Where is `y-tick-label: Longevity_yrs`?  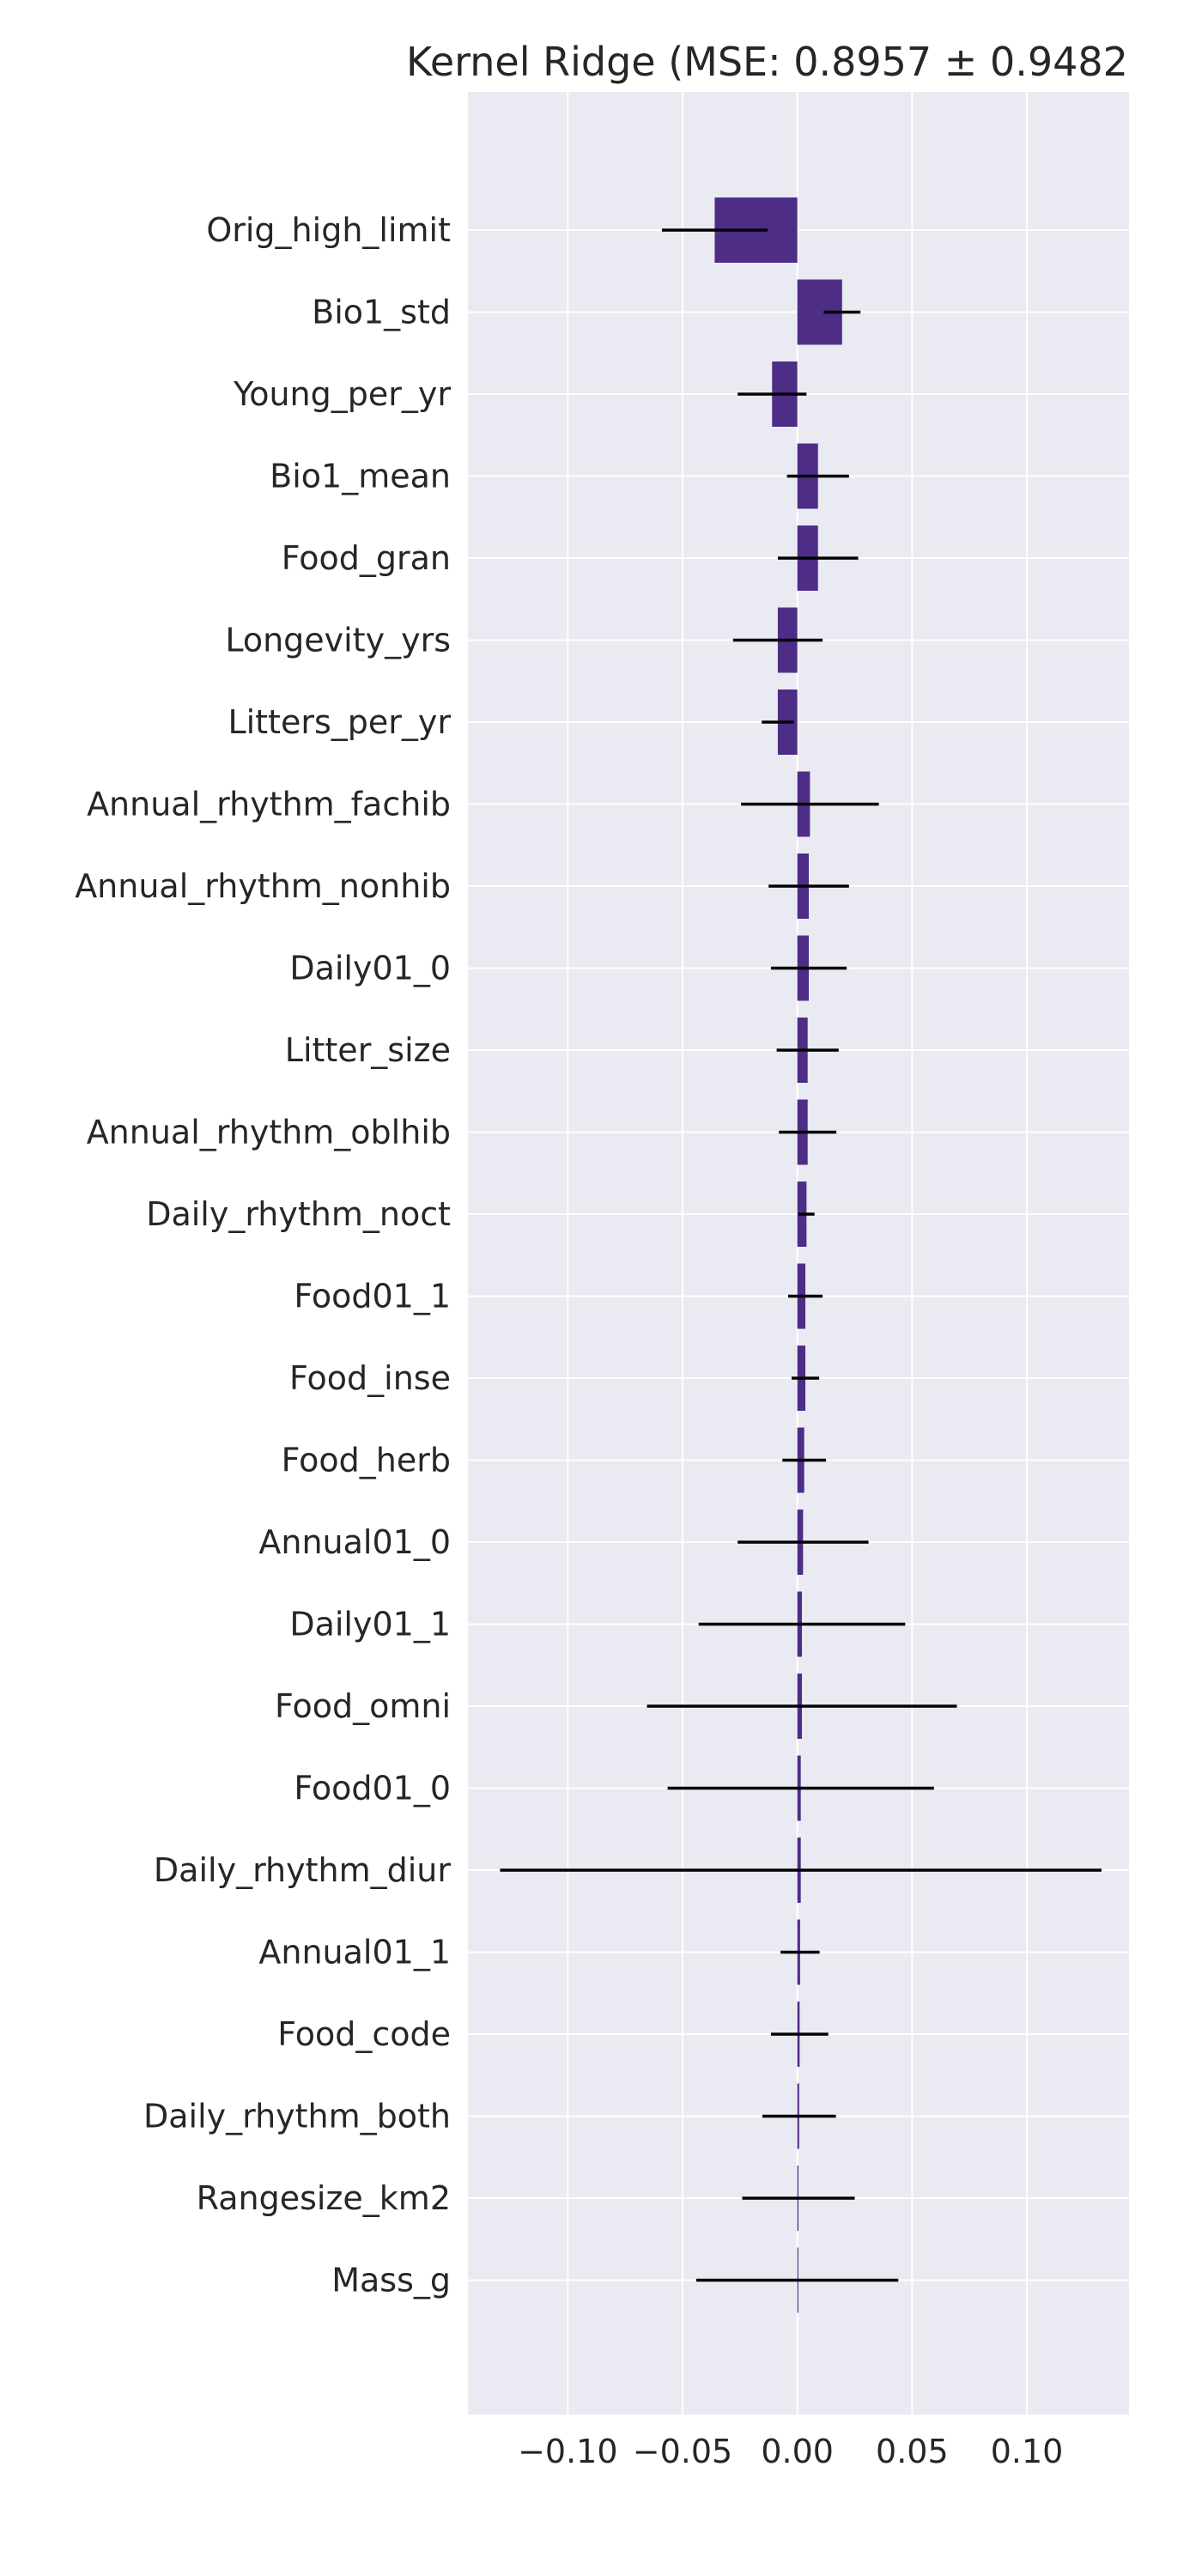
y-tick-label: Longevity_yrs is located at coordinates (338, 640).